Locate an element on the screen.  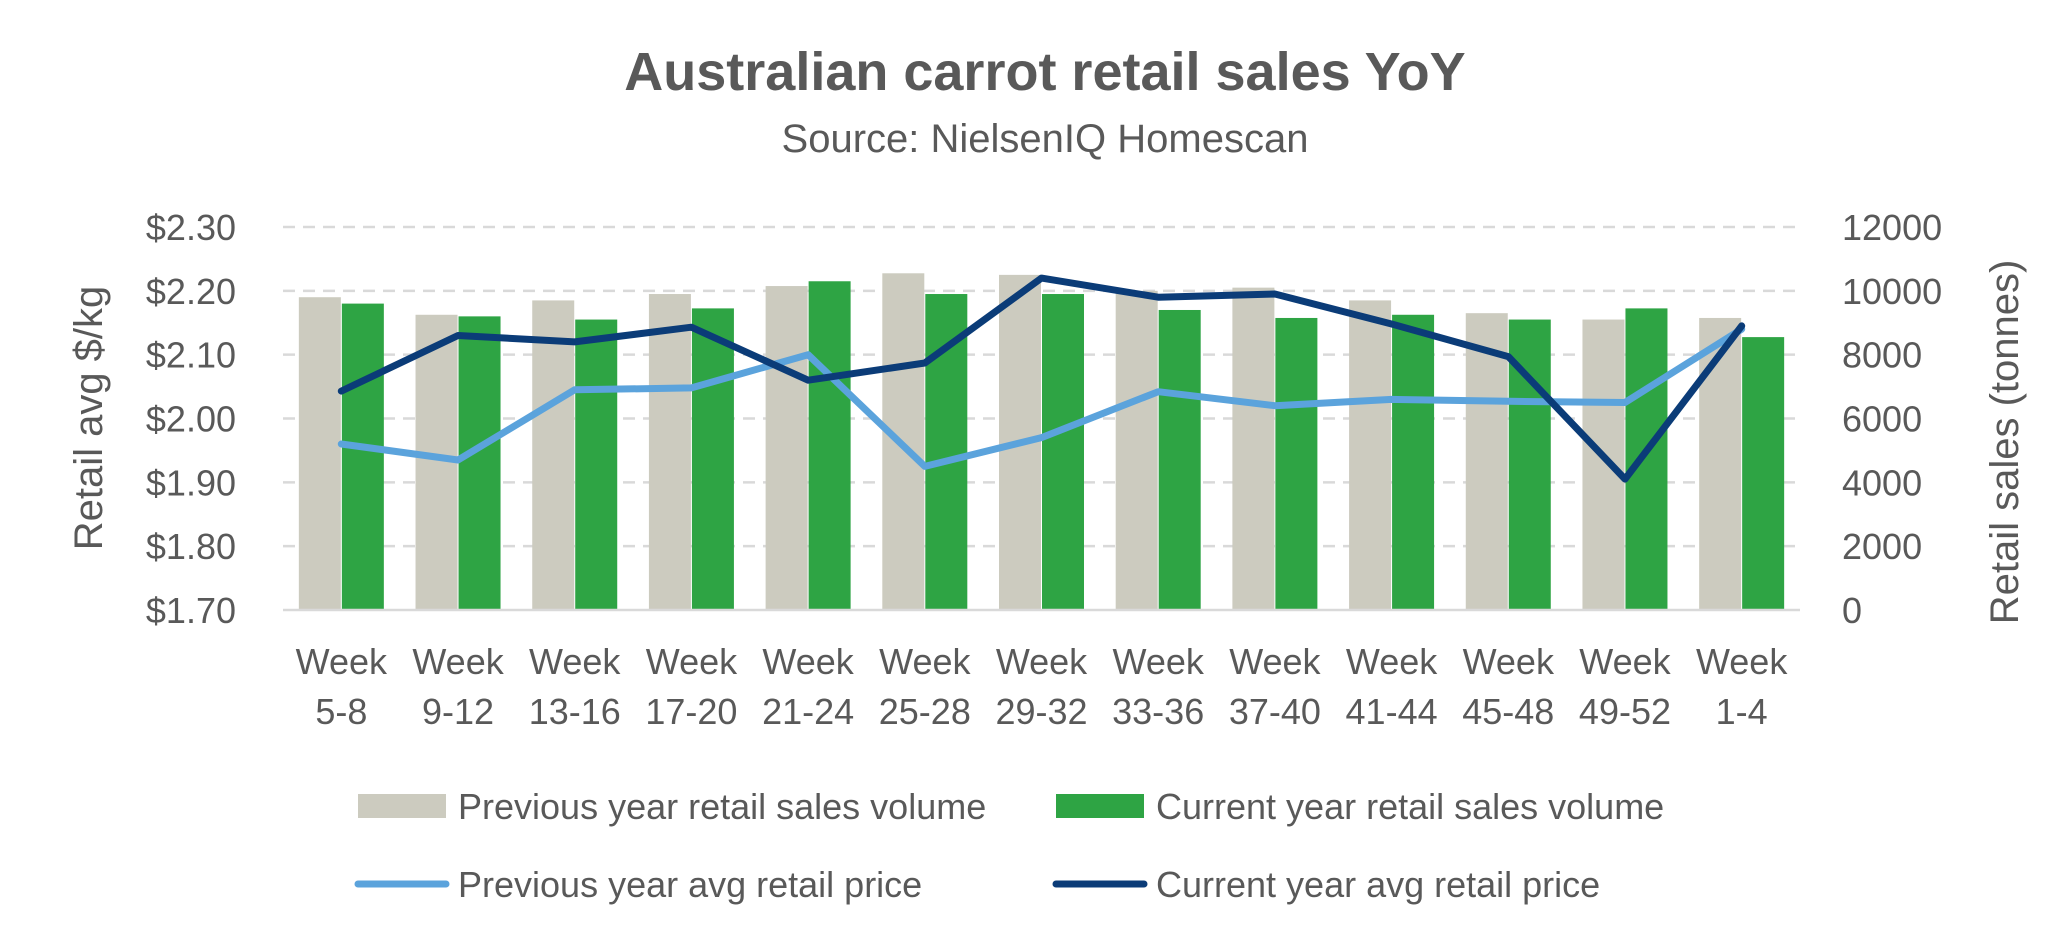
x-tick-label: 45-48 is located at coordinates (1508, 711).